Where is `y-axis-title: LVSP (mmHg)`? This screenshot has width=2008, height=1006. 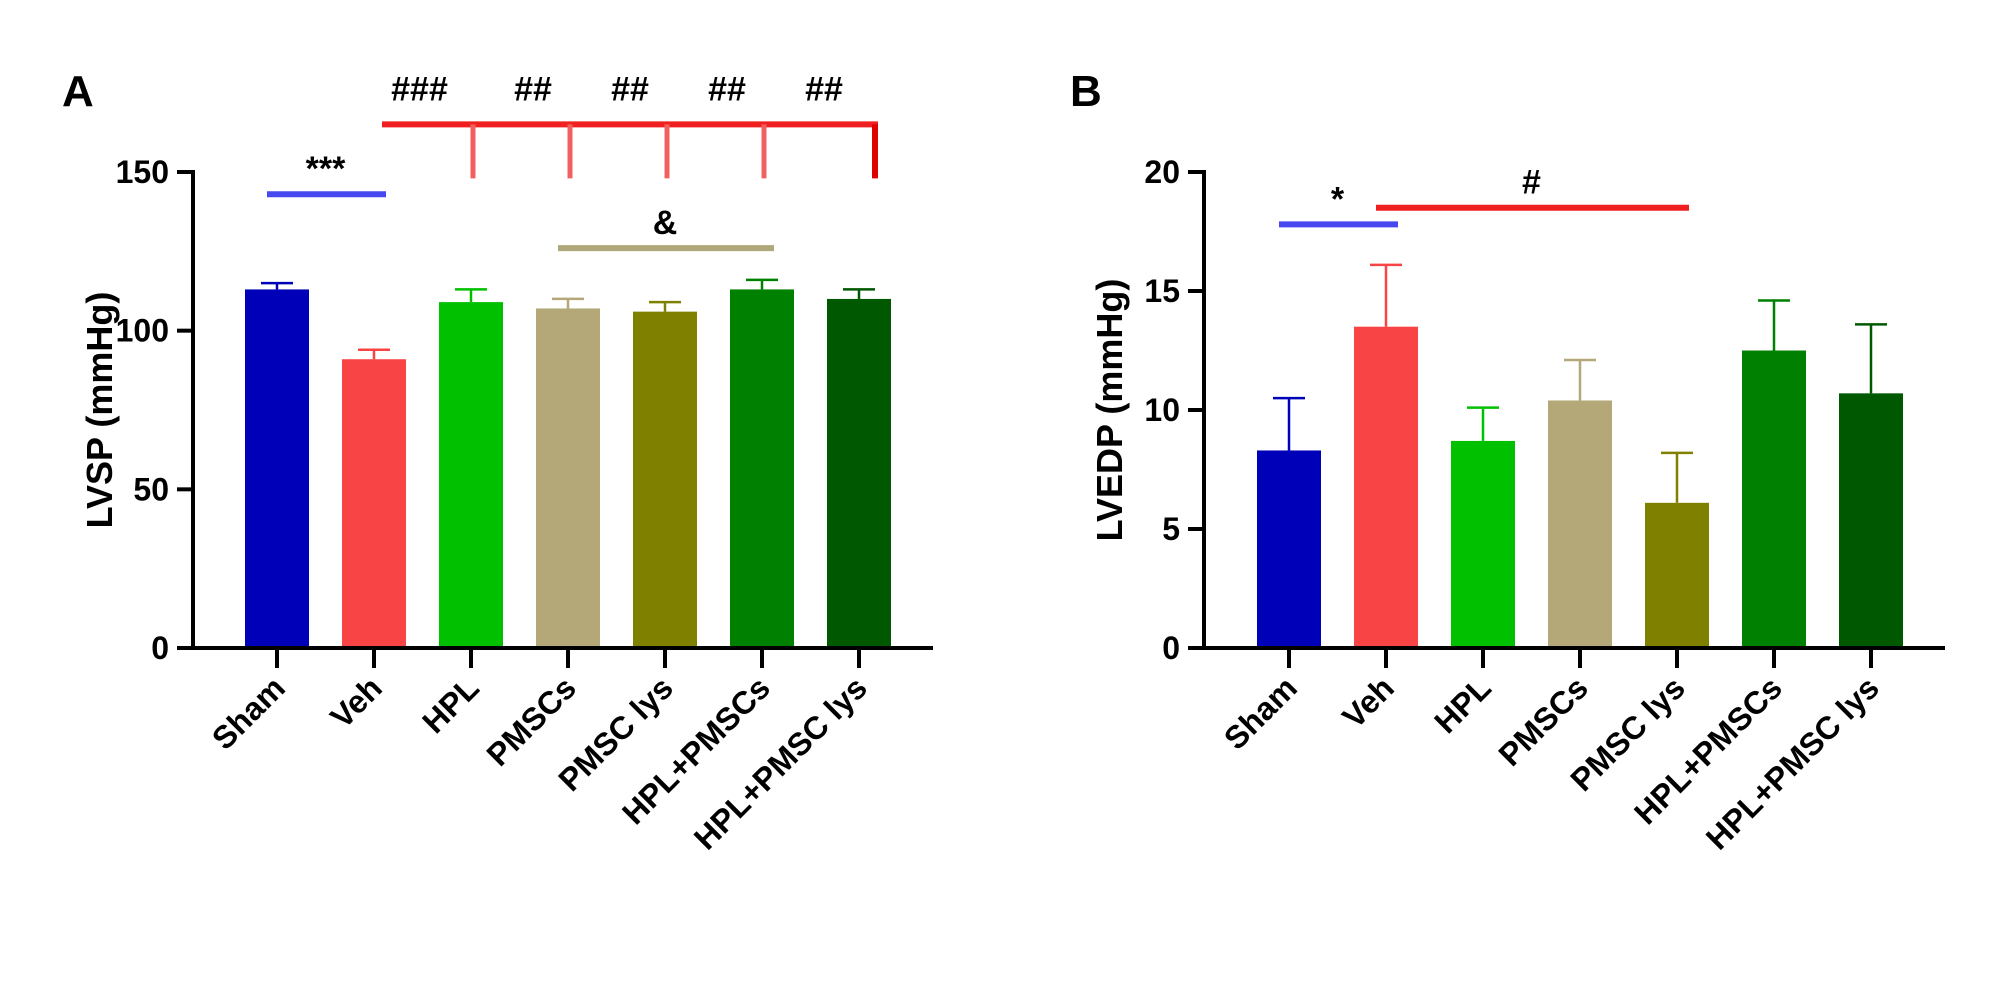
y-axis-title: LVSP (mmHg) is located at coordinates (99, 410).